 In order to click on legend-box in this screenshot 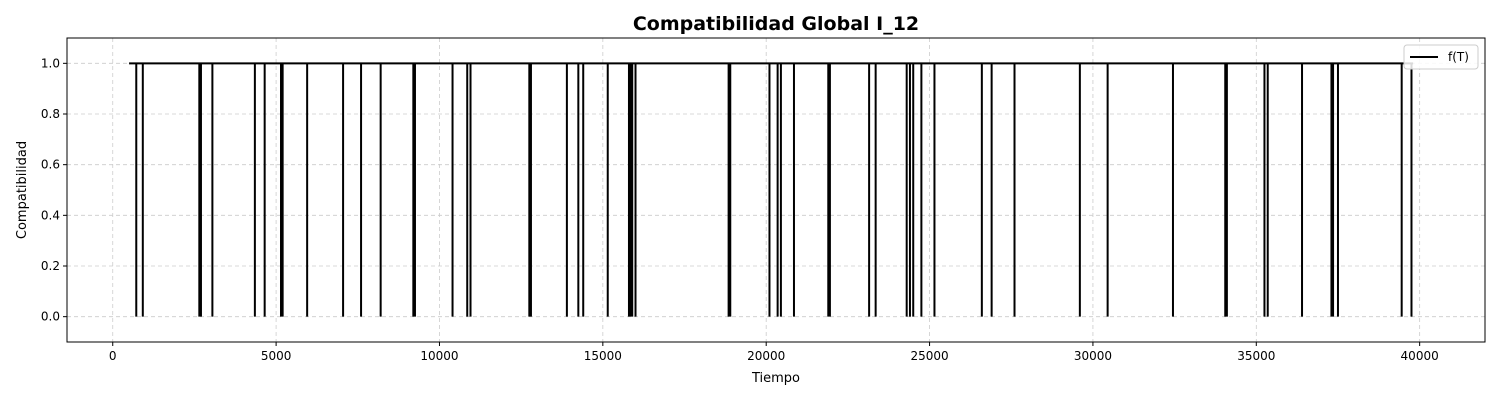, I will do `click(1441, 57)`.